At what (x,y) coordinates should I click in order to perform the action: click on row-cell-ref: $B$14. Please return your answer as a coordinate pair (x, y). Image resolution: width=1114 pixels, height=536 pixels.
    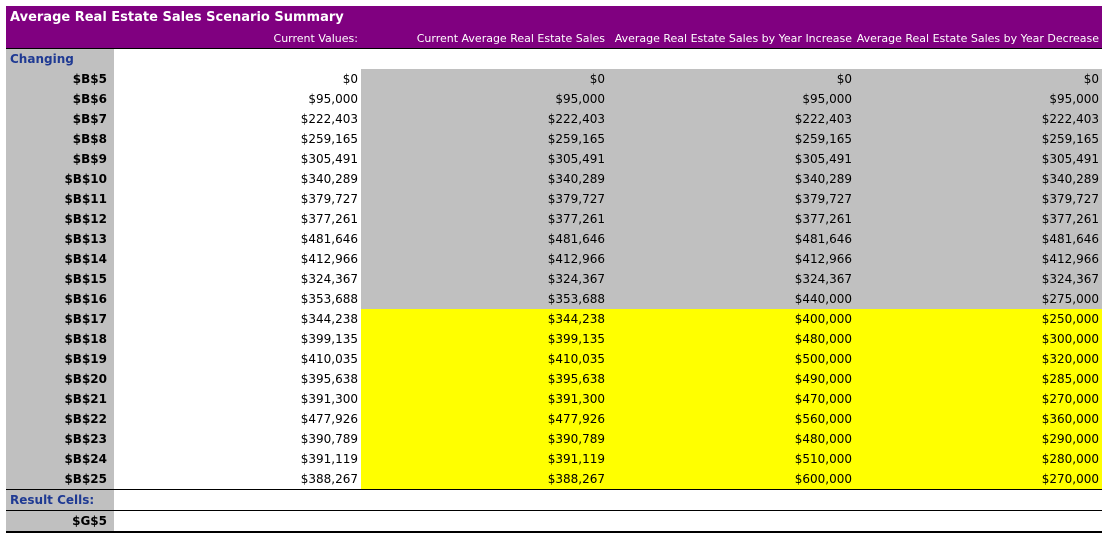
    Looking at the image, I should click on (60, 259).